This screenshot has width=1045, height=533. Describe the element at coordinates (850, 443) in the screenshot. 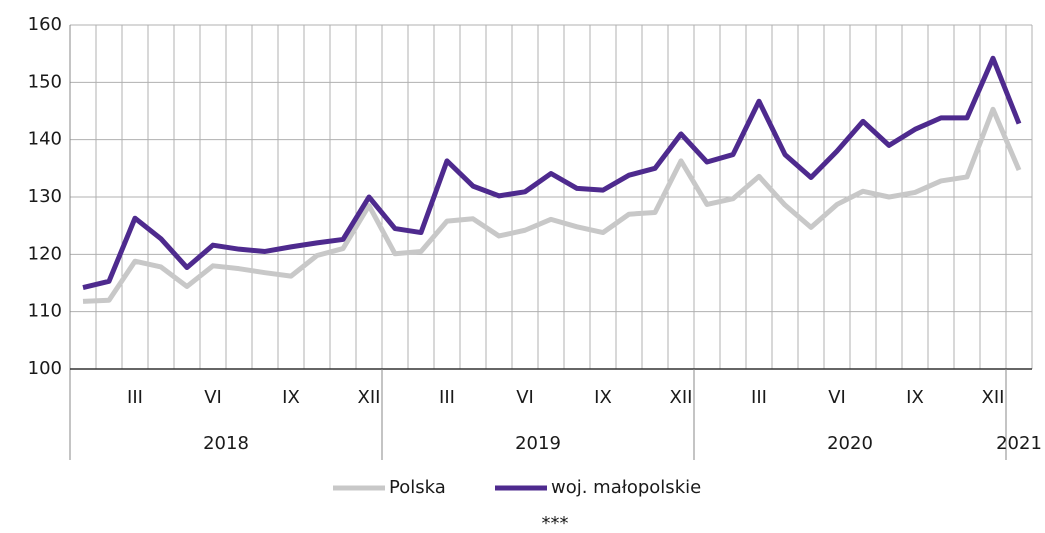

I see `year-label: 2020` at that location.